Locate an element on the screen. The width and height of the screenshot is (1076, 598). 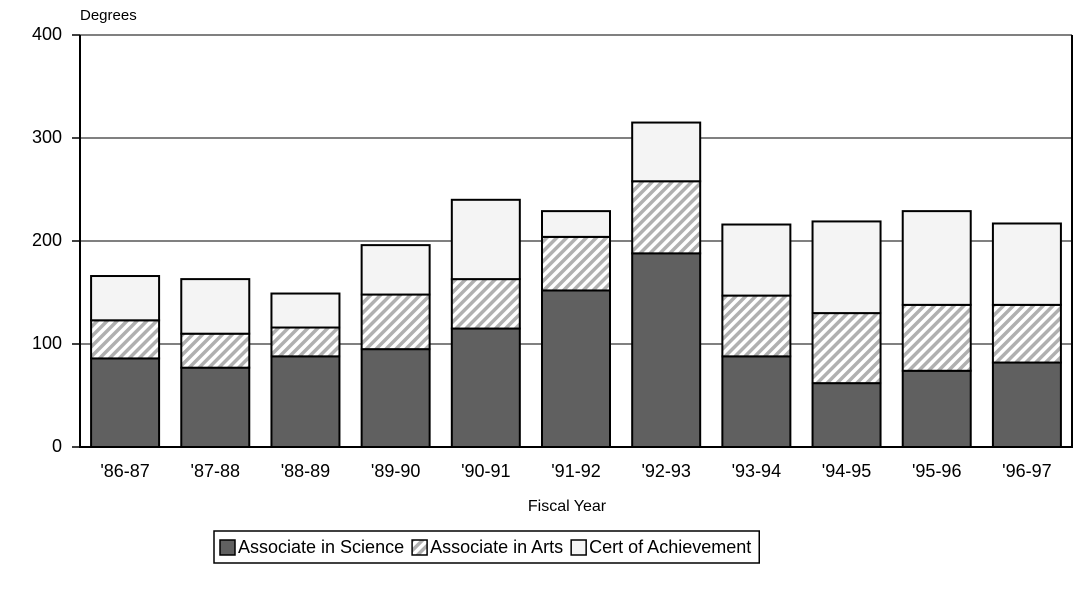
x-tick-label: '96-97 is located at coordinates (1026, 471).